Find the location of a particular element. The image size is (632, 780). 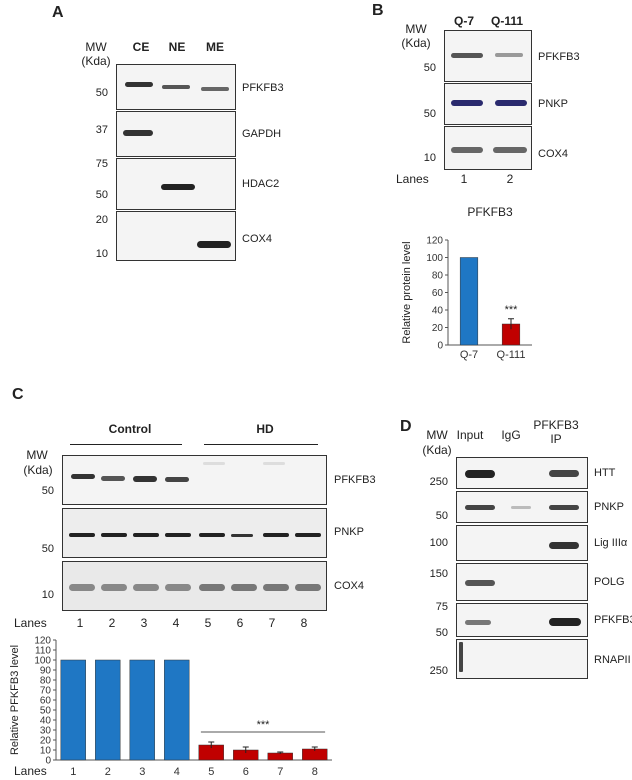

panel-a-mw-label: MW is located at coordinates (96, 47).